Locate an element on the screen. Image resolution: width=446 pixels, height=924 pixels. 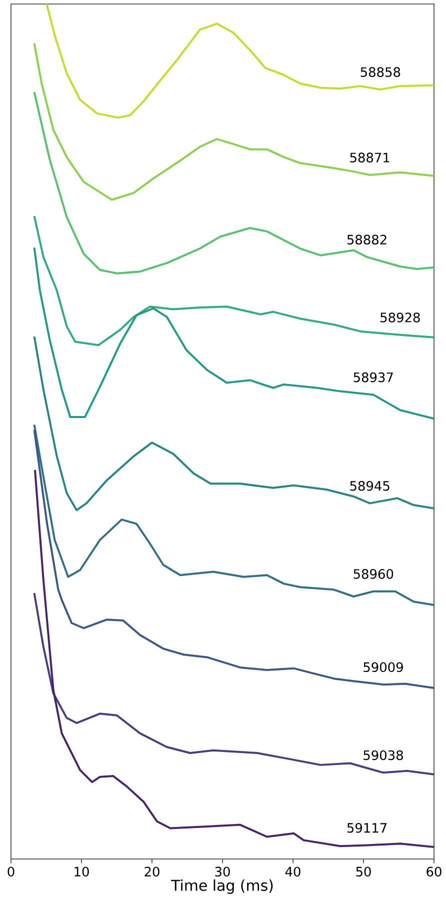
x-tick-label: 10 is located at coordinates (81, 871).